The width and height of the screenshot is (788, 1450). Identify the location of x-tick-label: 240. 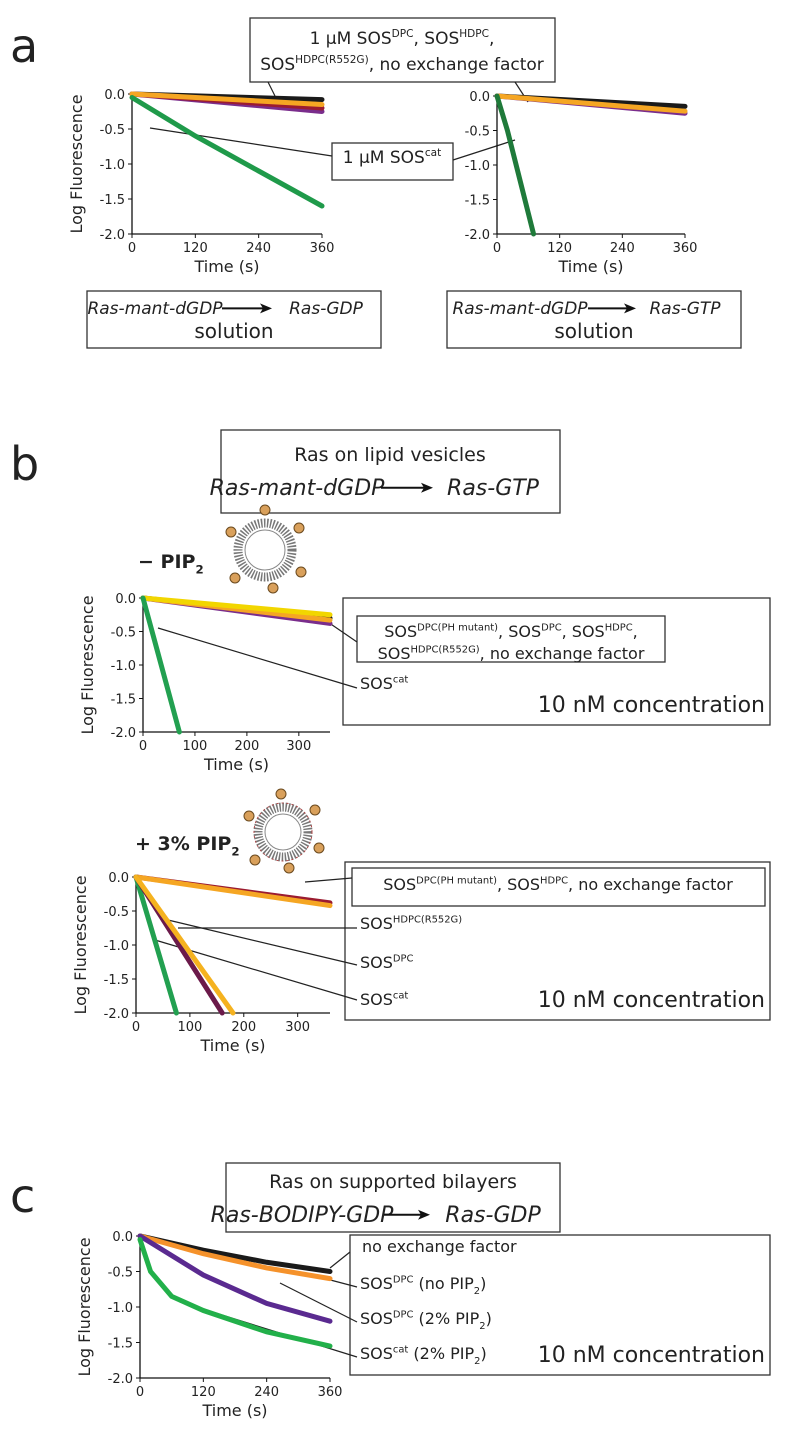
(622, 248).